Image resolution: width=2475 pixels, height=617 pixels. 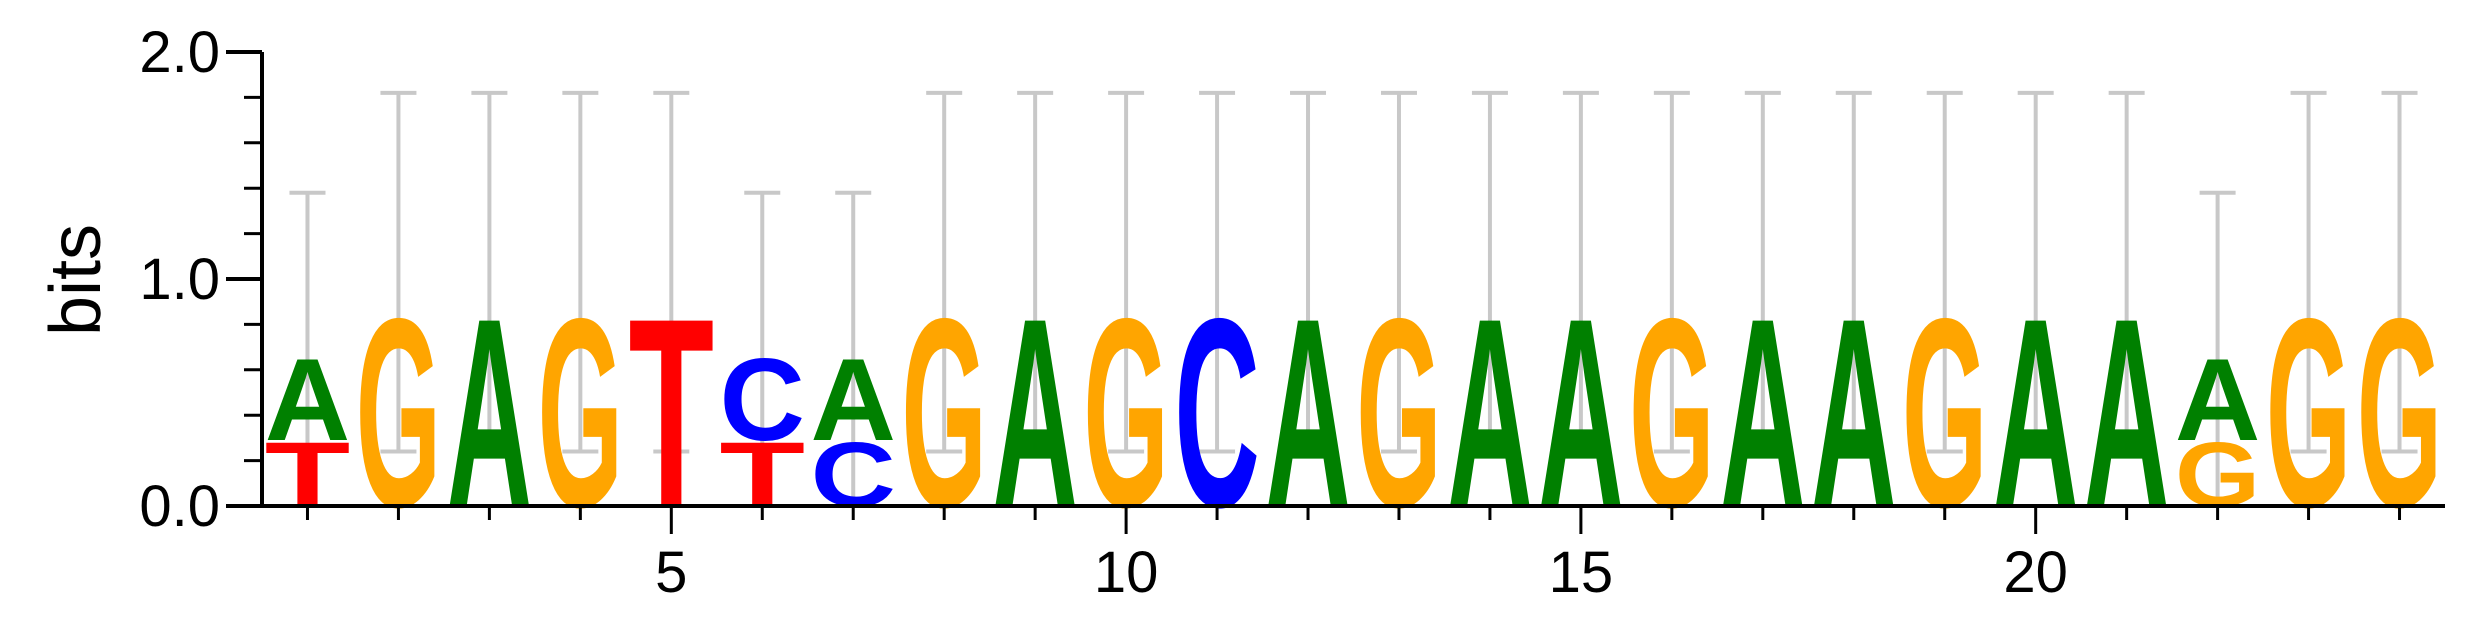 I want to click on y-axis-label: bits, so click(x=76, y=280).